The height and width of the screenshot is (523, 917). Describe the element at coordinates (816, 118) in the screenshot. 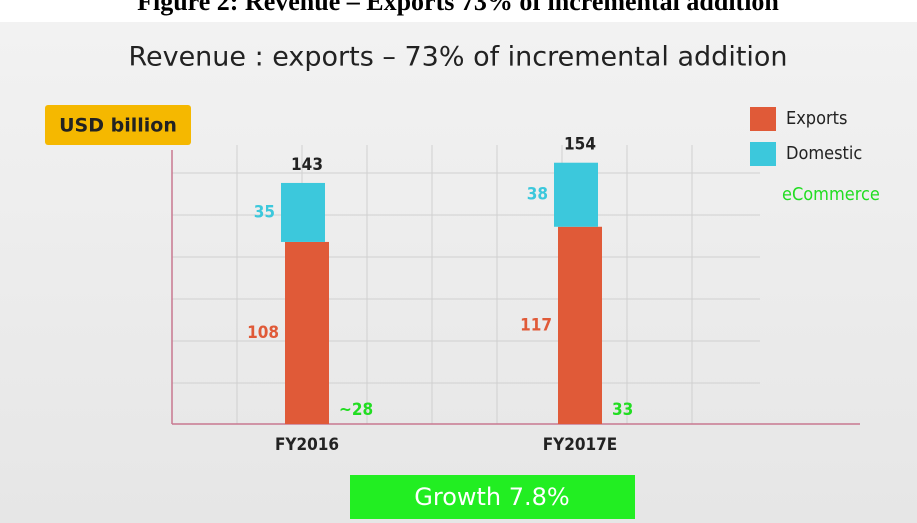

I see `legend-label: Exports` at that location.